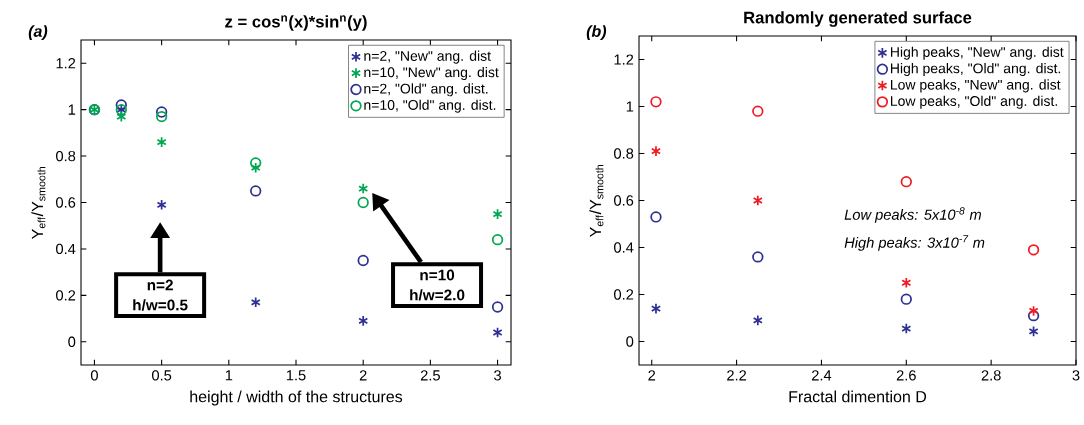 The image size is (1084, 425). I want to click on legend-label: High peaks, "Old" ang. dist., so click(976, 70).